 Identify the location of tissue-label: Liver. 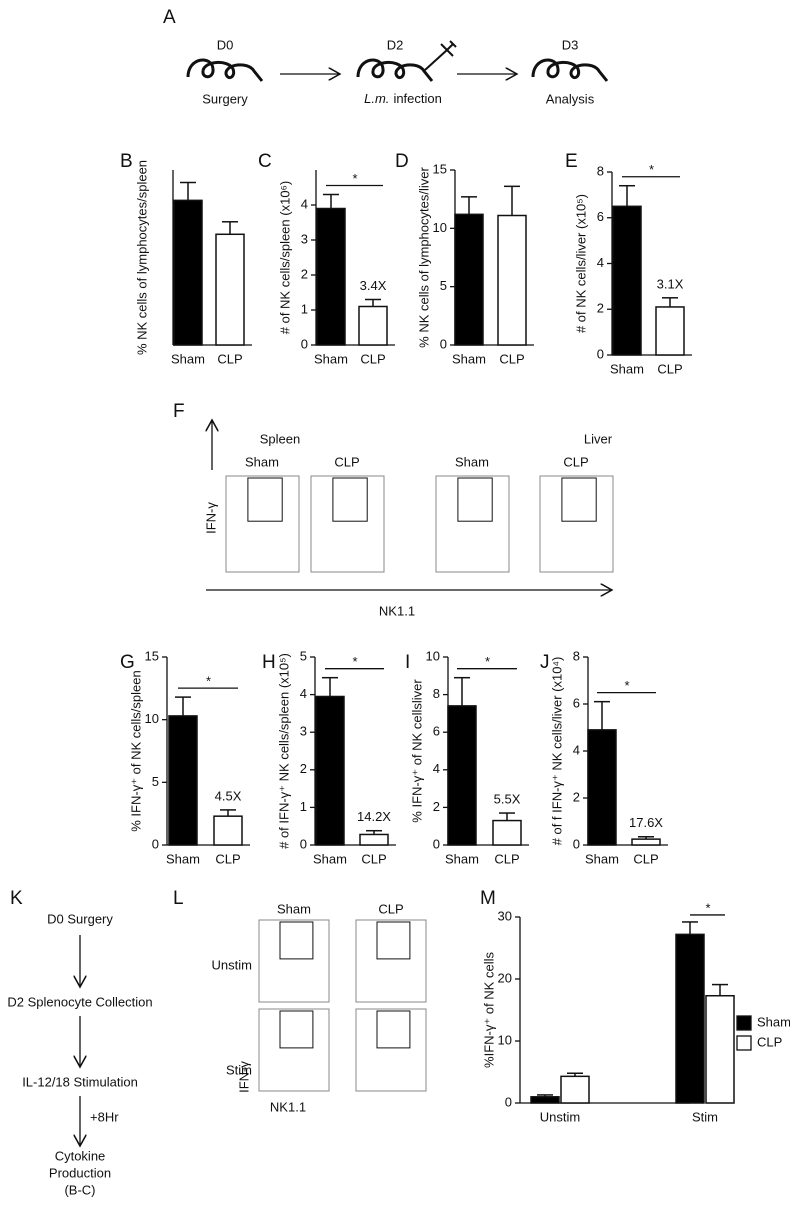
(598, 438).